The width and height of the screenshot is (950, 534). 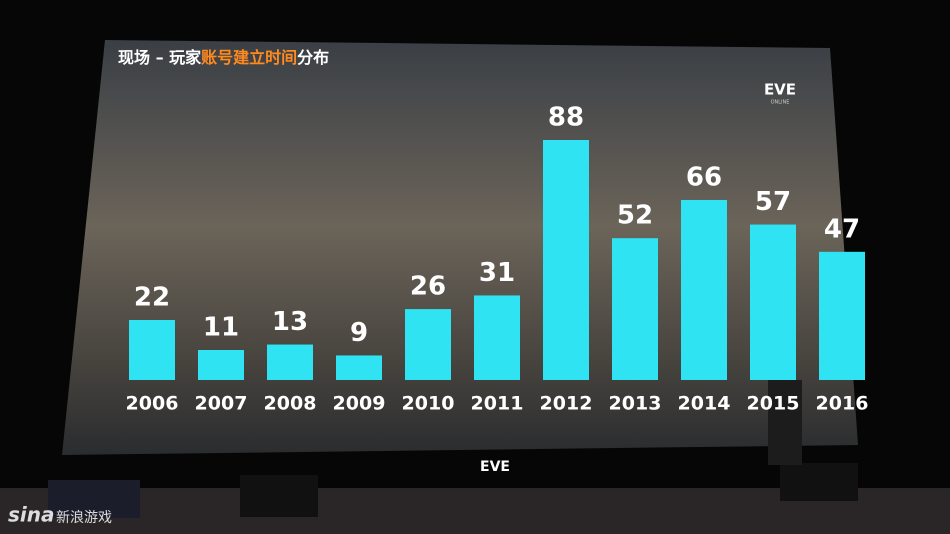 I want to click on x-tick-label: 2013, so click(x=635, y=404).